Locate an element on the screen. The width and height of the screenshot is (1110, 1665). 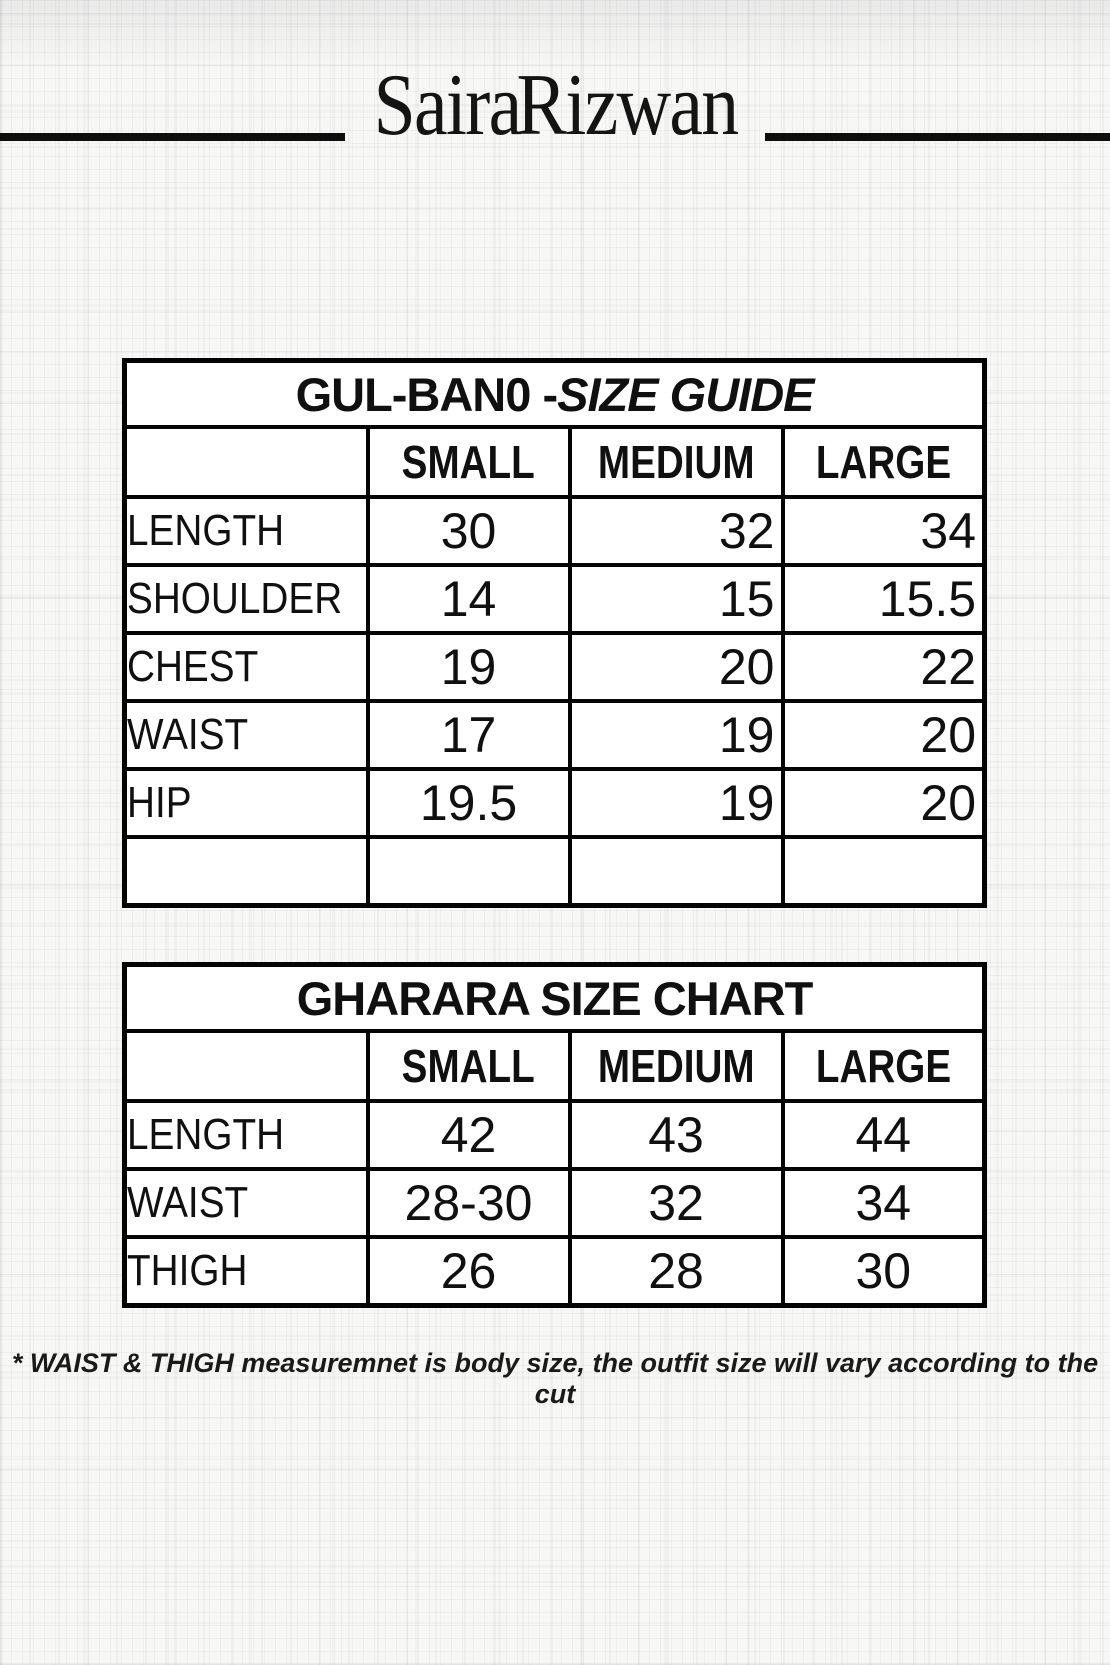
table-row: THIGH 26 28 30 is located at coordinates (554, 1271).